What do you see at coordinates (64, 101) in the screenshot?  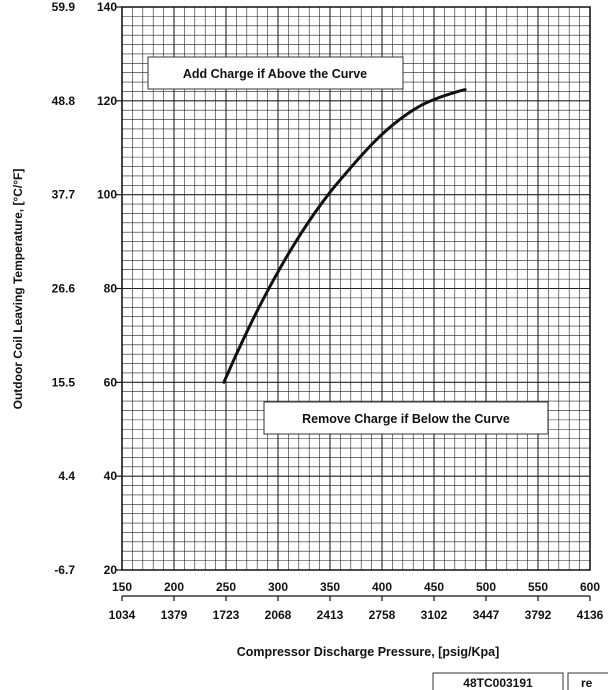 I see `y-tick-label-c: 48.8` at bounding box center [64, 101].